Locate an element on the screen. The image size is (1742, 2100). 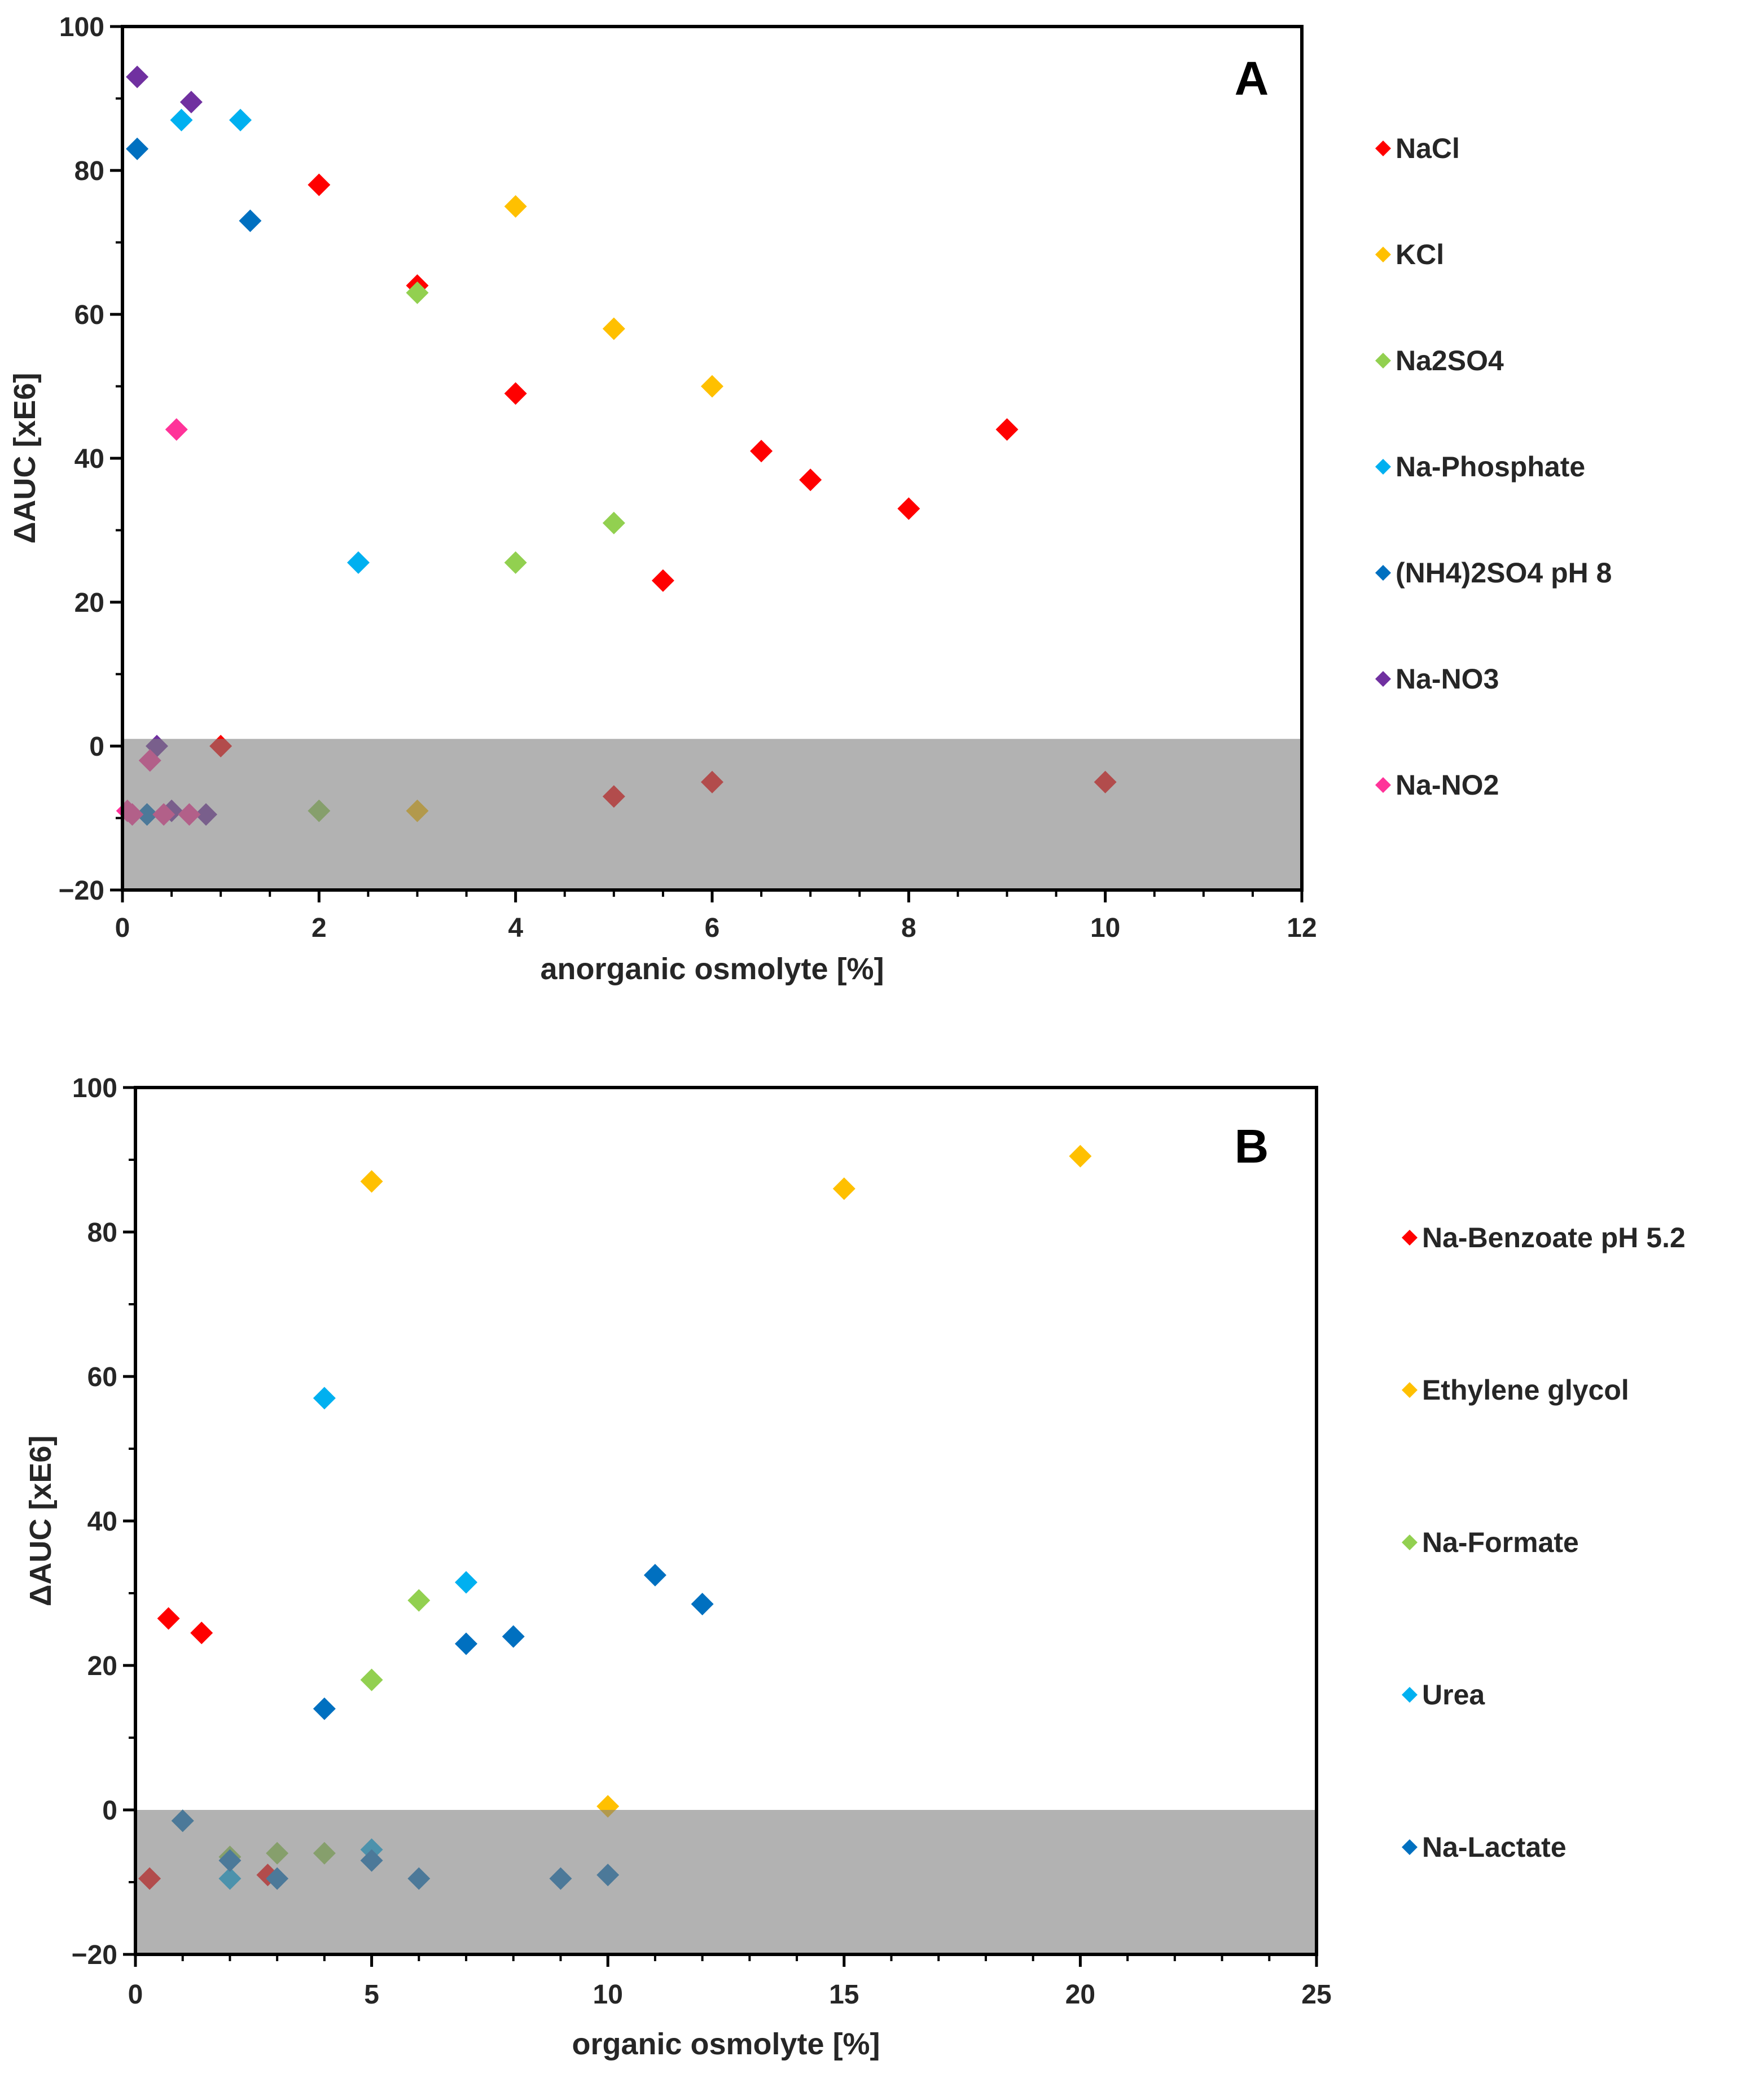
x-tick-label: 4 is located at coordinates (515, 928).